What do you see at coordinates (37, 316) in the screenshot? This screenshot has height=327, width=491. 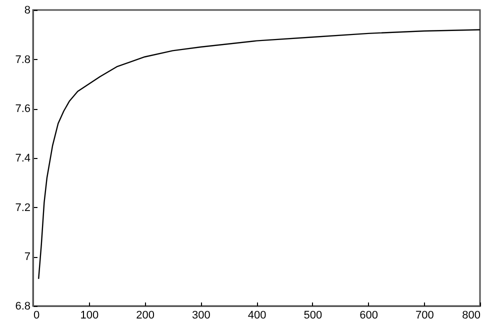 I see `x-tick-label: 0` at bounding box center [37, 316].